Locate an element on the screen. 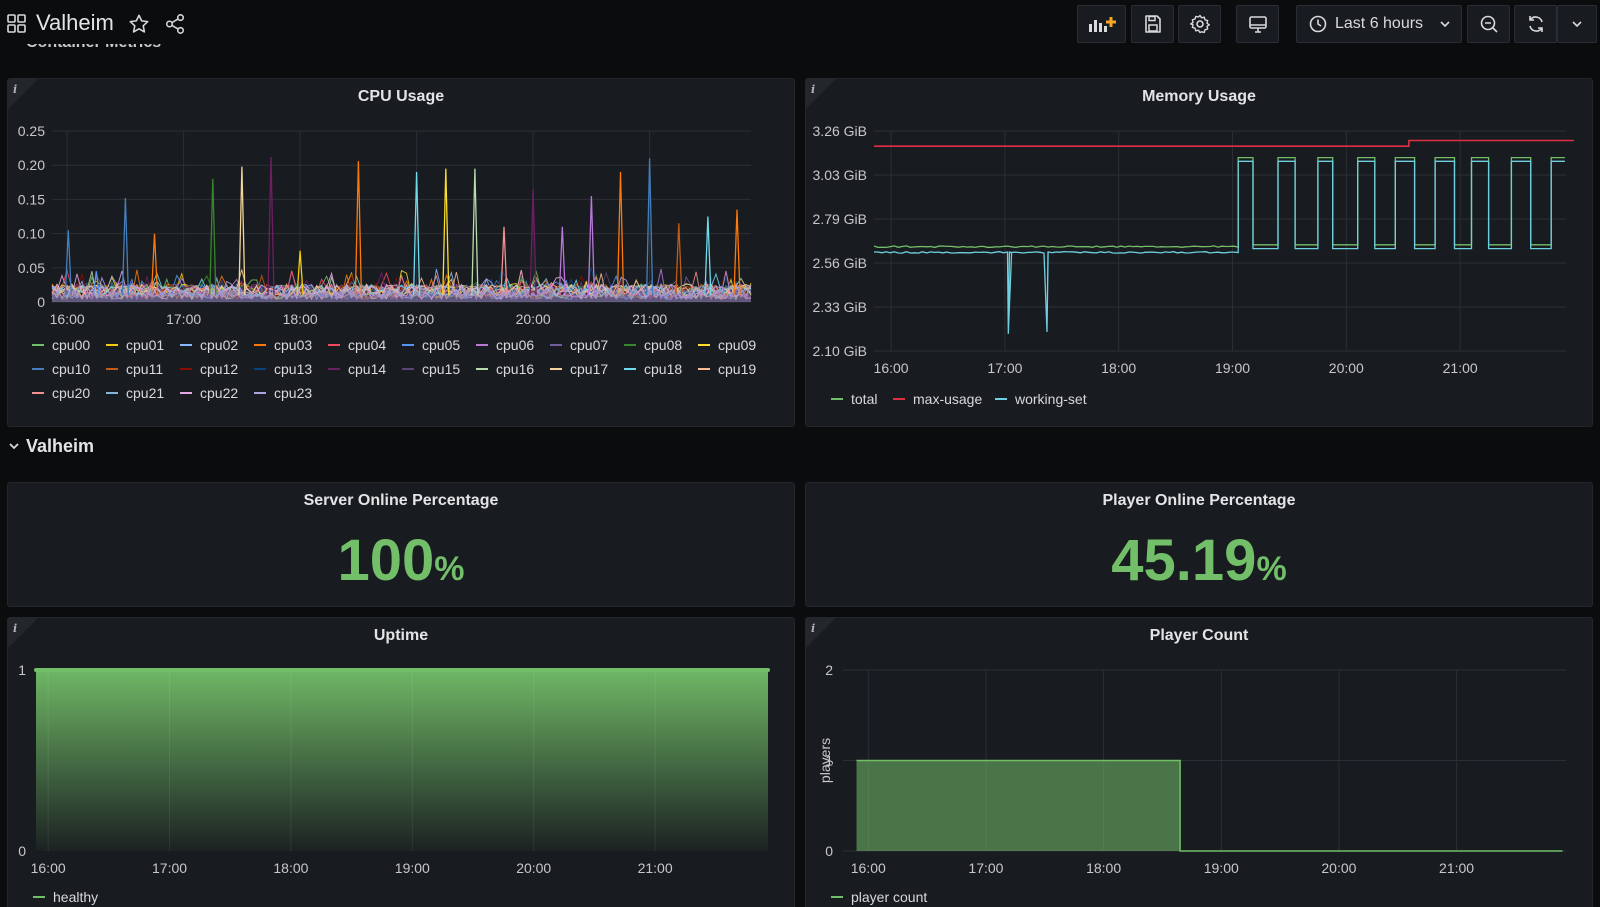 The image size is (1600, 907). spike-cpu05 is located at coordinates (96, 283).